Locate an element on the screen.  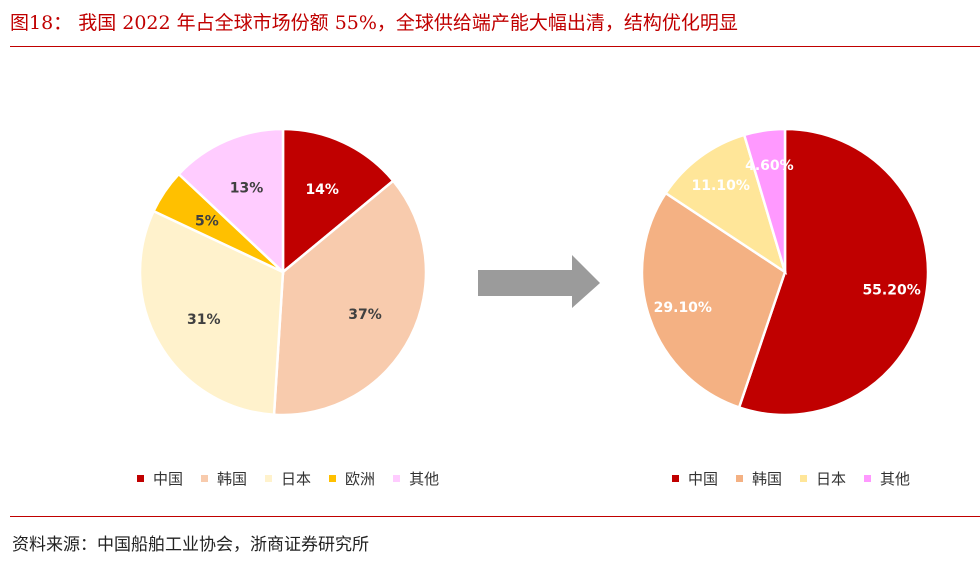
footer-divider is located at coordinates (495, 516).